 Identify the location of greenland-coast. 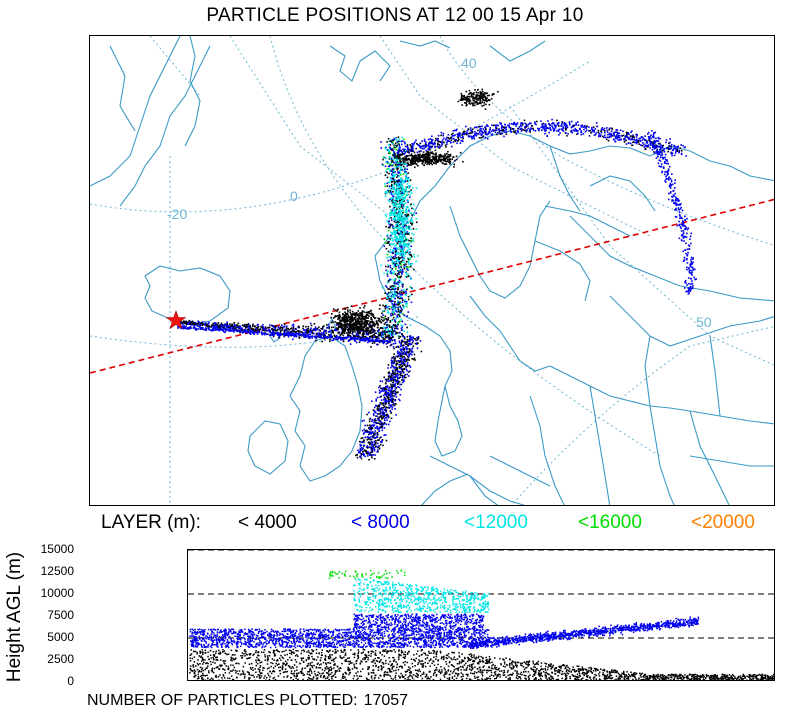
(165, 126).